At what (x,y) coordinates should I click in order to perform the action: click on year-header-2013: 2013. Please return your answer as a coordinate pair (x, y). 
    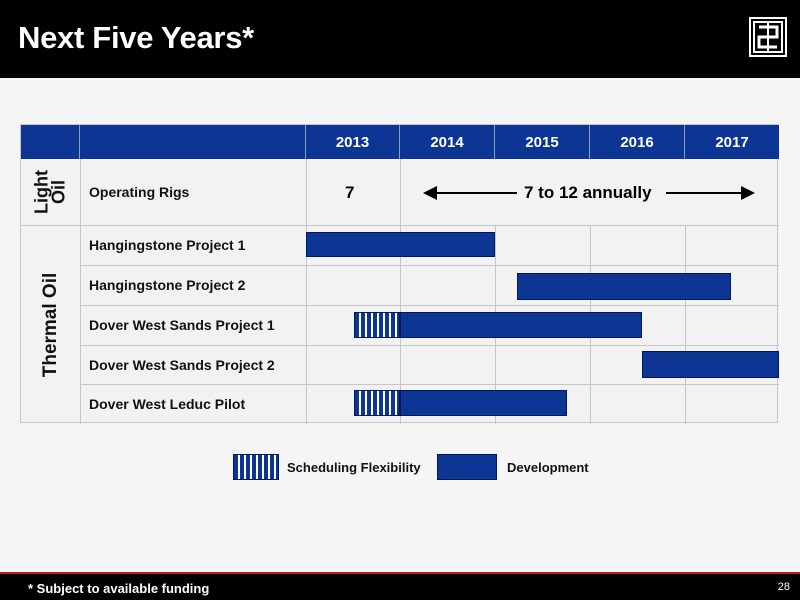
    Looking at the image, I should click on (353, 142).